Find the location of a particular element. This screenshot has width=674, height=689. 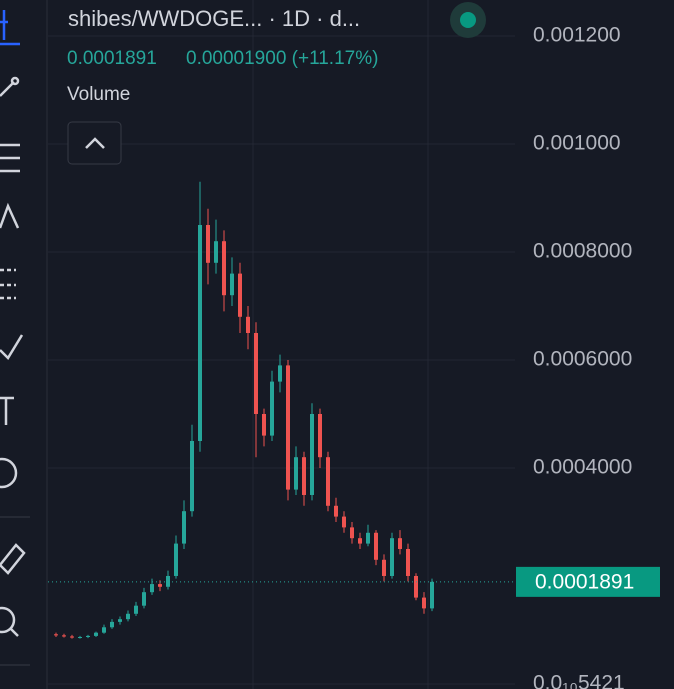

chevron-icon is located at coordinates (95, 143).